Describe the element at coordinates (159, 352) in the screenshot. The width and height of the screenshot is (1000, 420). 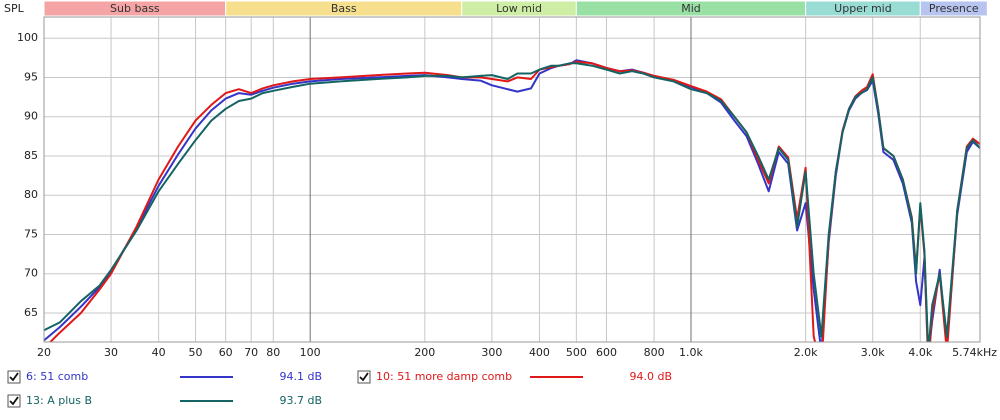
I see `x-tick-label: 40` at that location.